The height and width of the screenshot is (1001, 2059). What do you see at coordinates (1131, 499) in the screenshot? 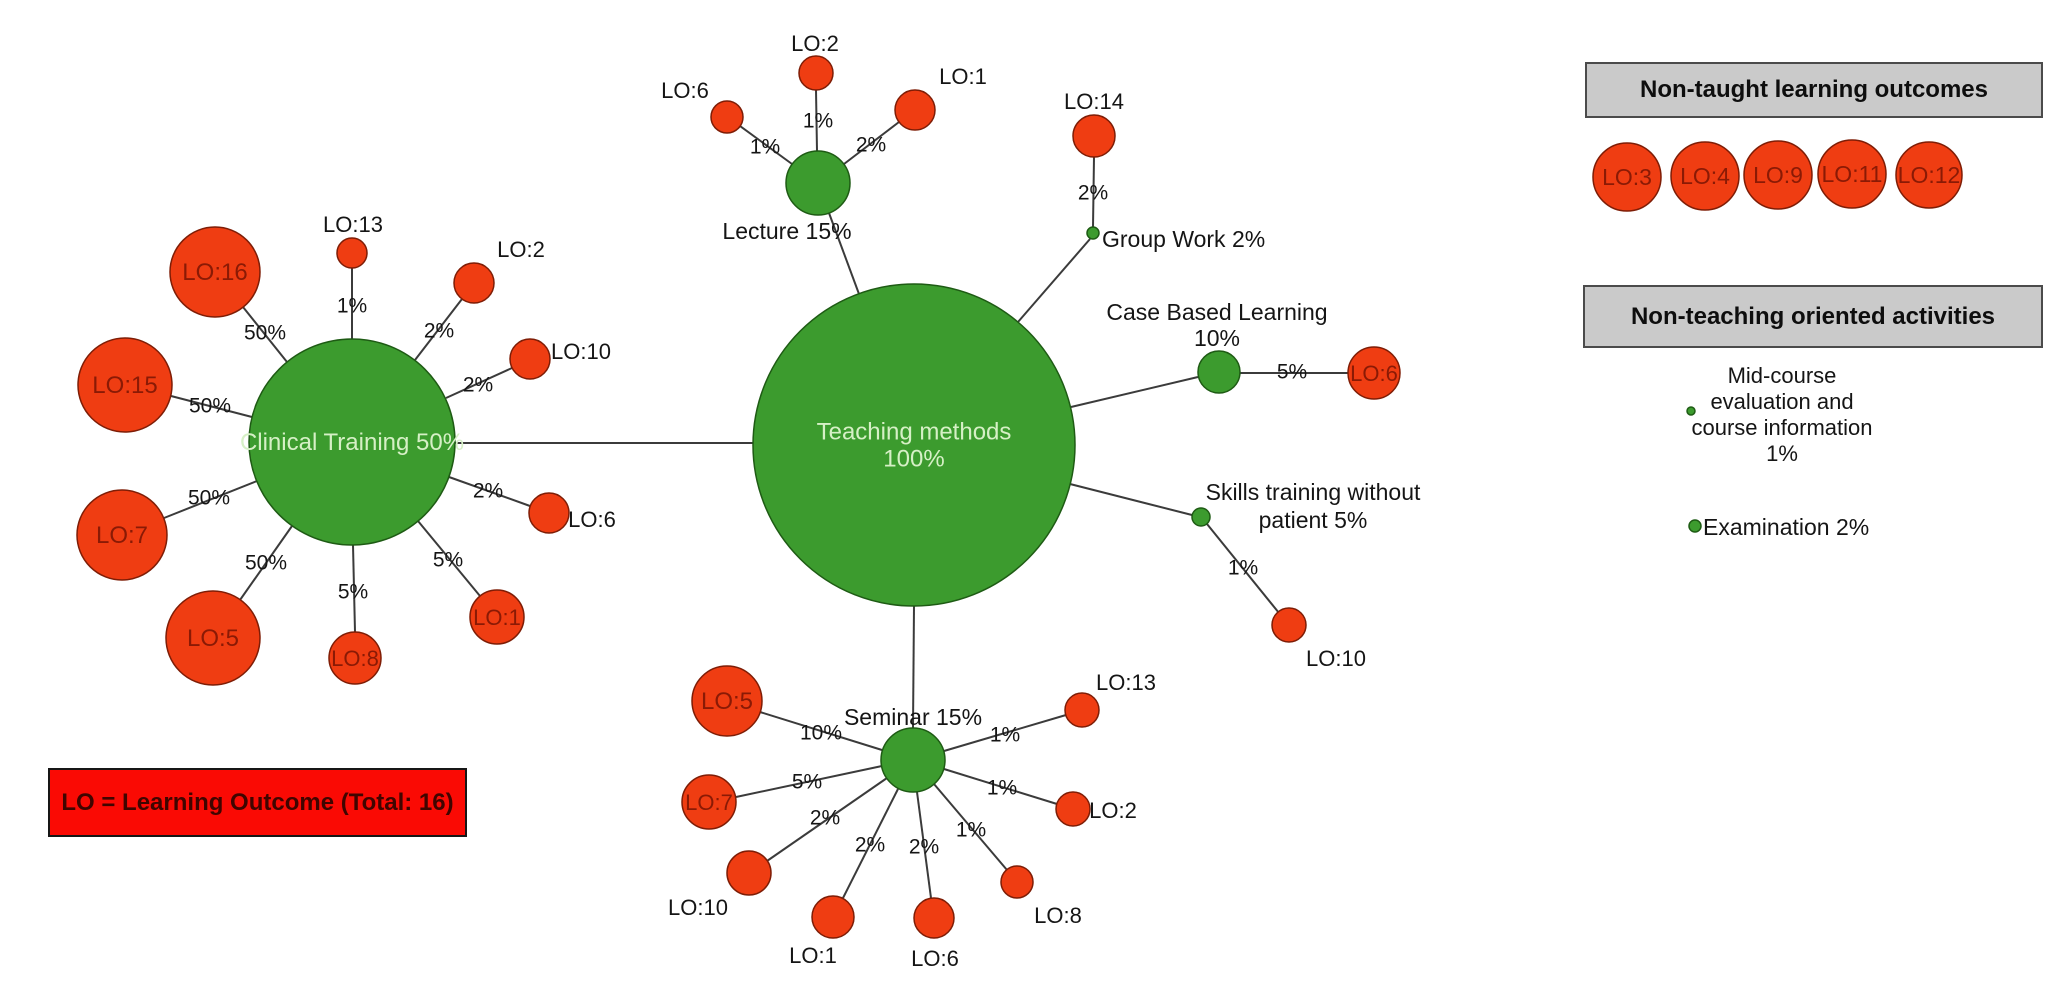
I see `edge-tm-skills` at bounding box center [1131, 499].